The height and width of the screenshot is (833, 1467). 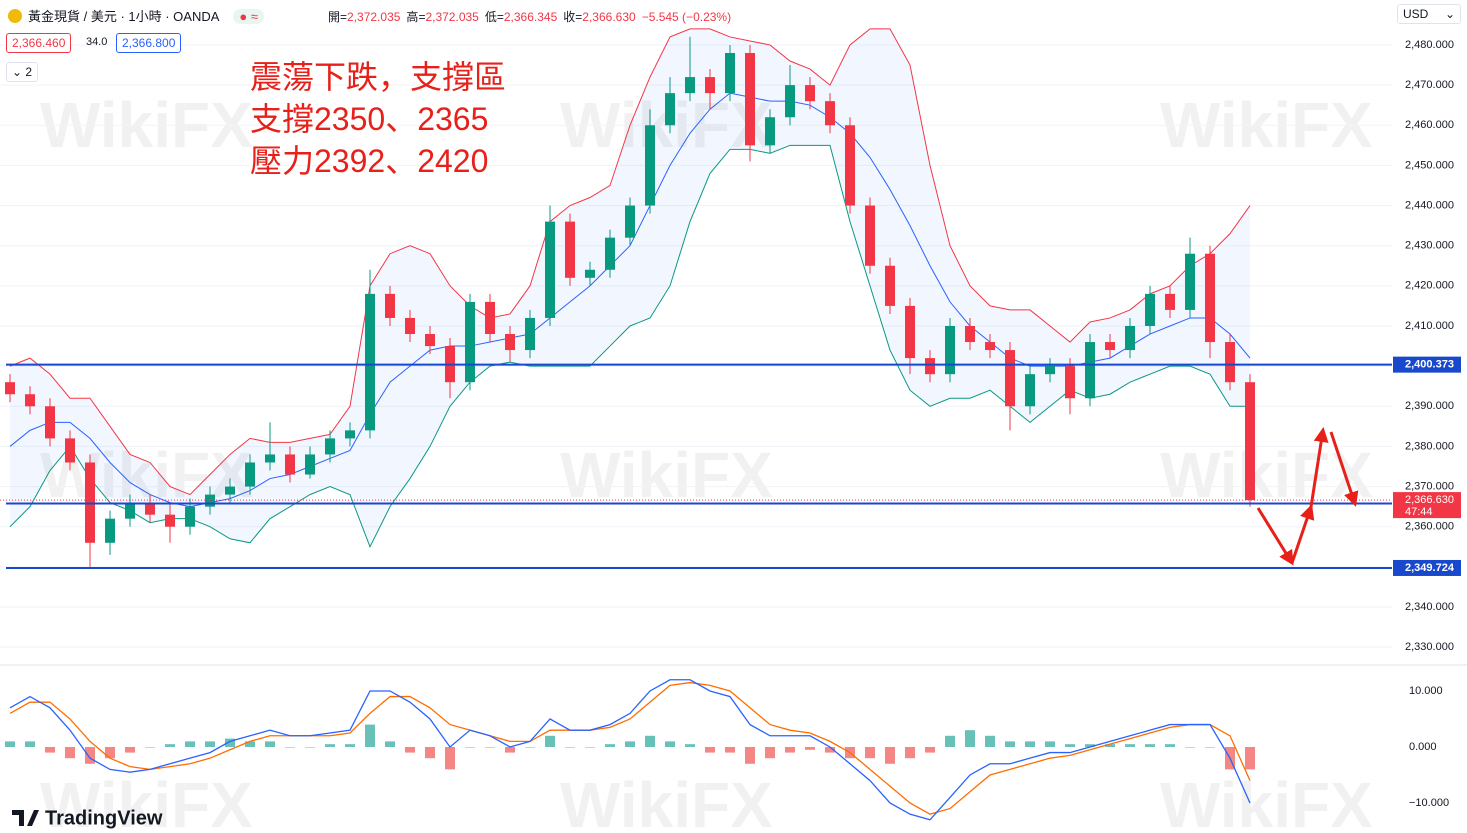 I want to click on ohlc-label: 高, so click(x=412, y=17).